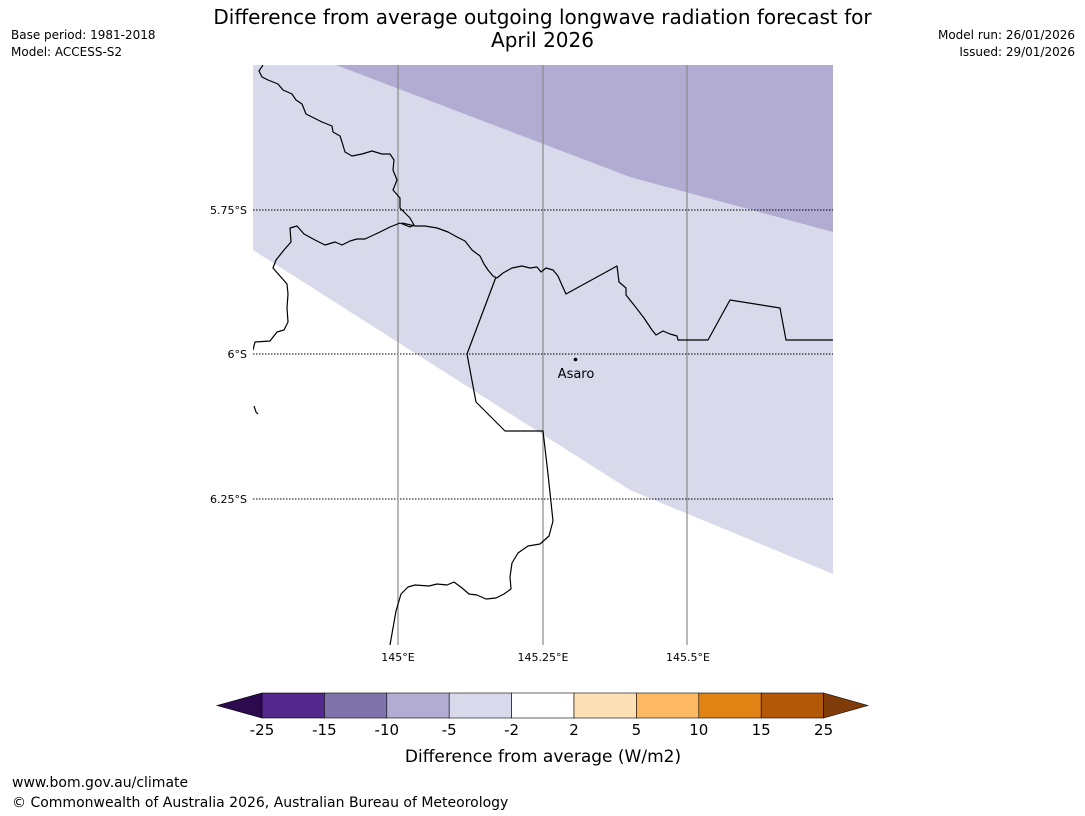 The image size is (1085, 816). Describe the element at coordinates (543, 657) in the screenshot. I see `lon-label-145-25e: 145.25°E` at that location.